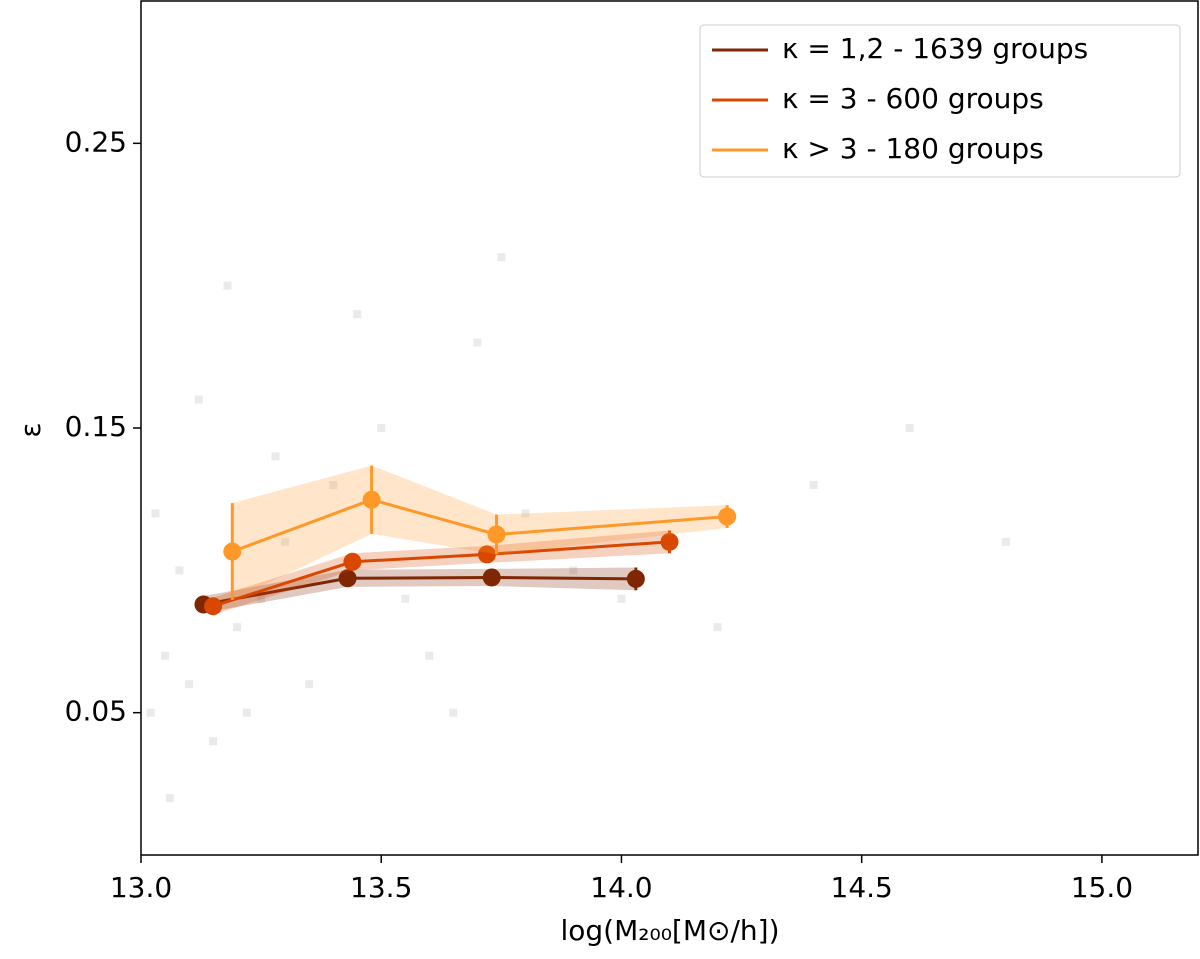 This screenshot has width=1200, height=959. What do you see at coordinates (621, 887) in the screenshot?
I see `x-tick-label: 14.0` at bounding box center [621, 887].